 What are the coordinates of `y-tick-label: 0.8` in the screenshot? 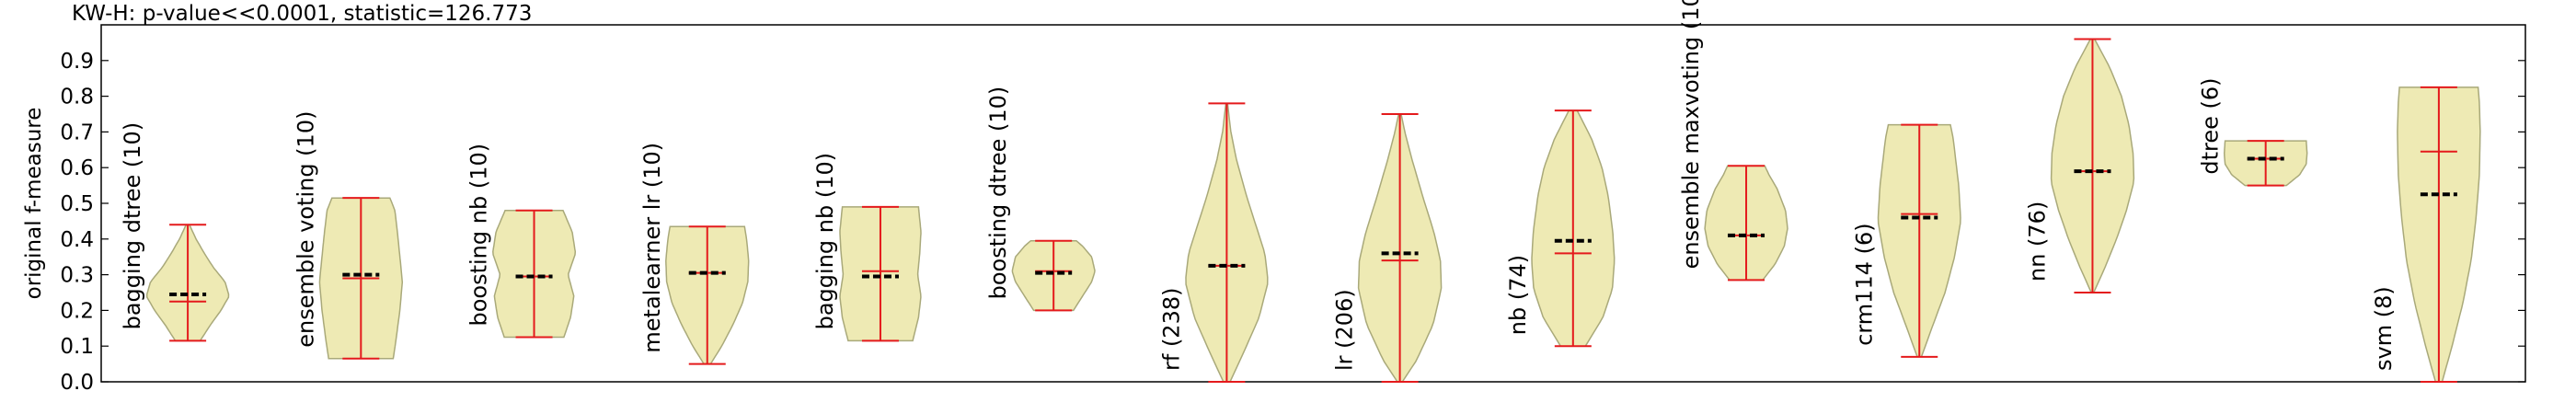 It's located at (77, 97).